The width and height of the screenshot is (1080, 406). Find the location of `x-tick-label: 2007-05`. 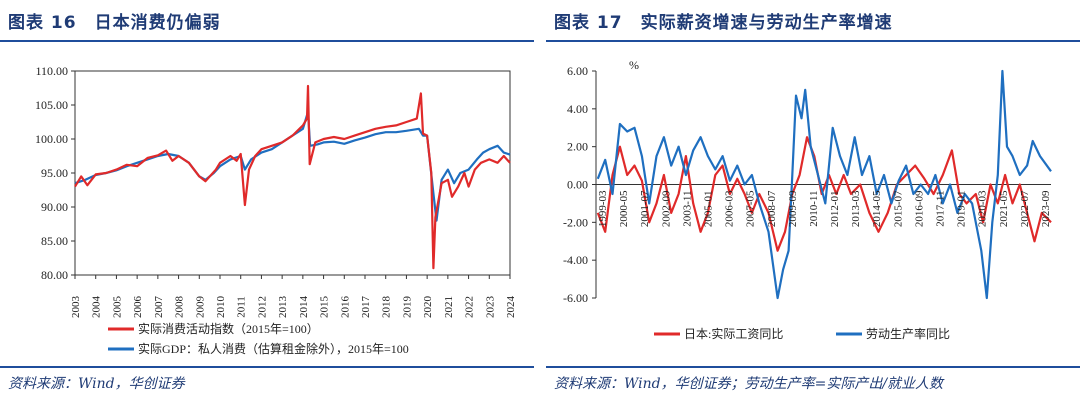

x-tick-label: 2007-05 is located at coordinates (751, 208).